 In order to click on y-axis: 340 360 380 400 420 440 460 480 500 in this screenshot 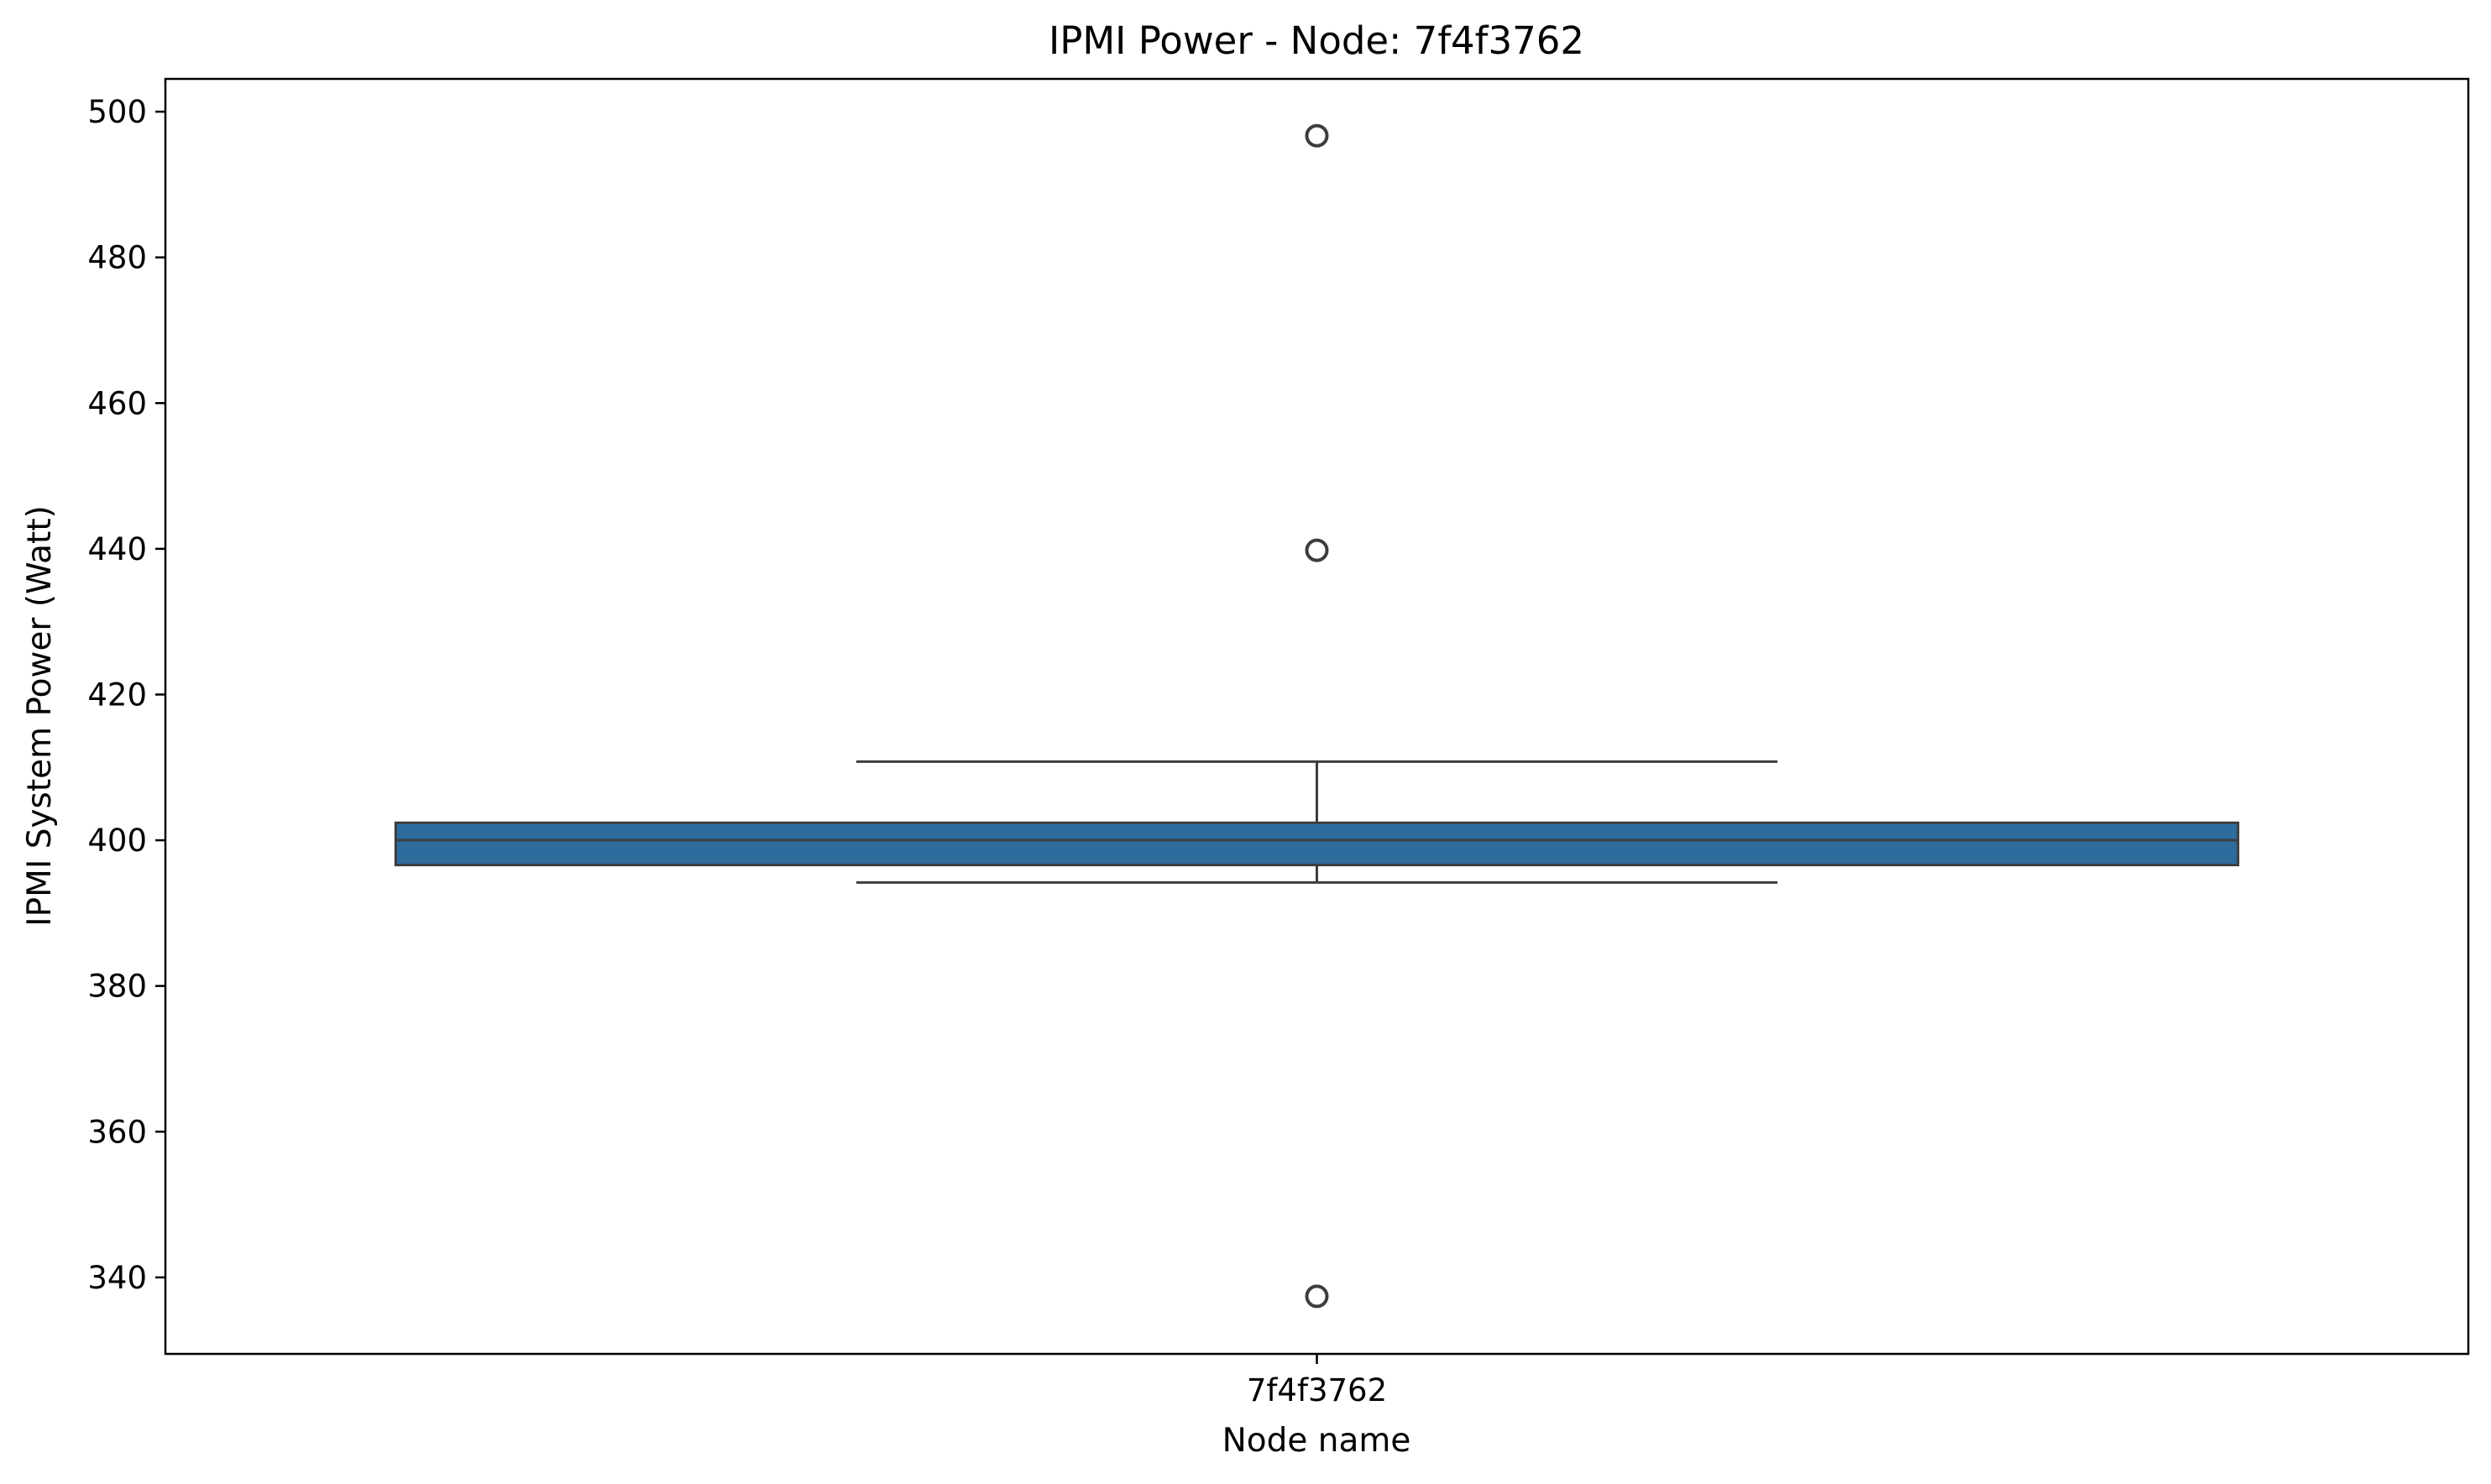, I will do `click(126, 695)`.